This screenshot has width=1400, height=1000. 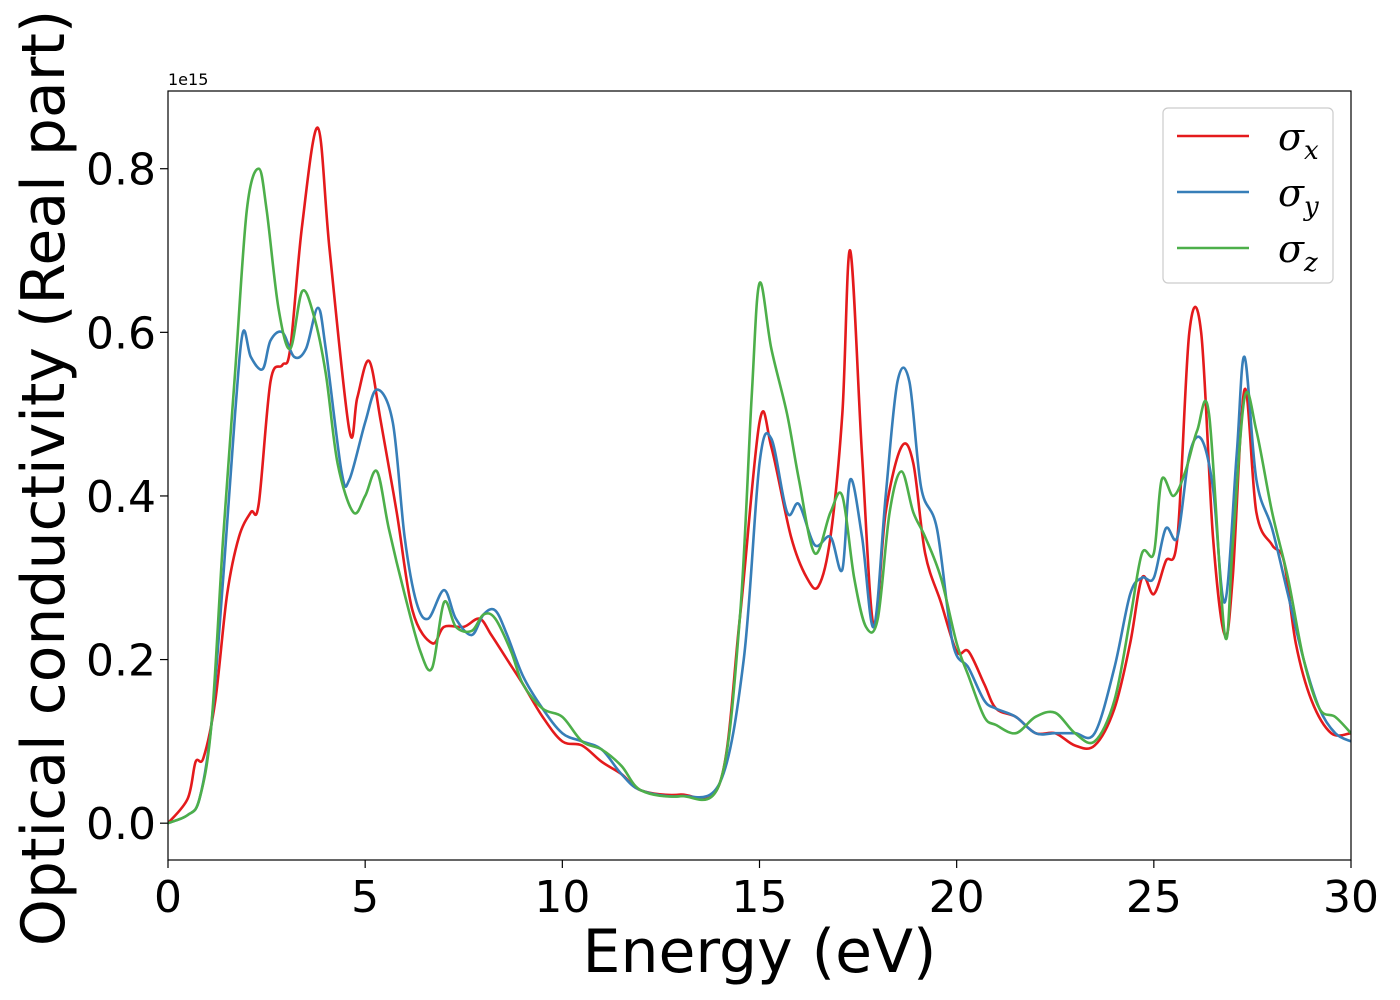 What do you see at coordinates (121, 333) in the screenshot?
I see `y-tick-label: 0.6` at bounding box center [121, 333].